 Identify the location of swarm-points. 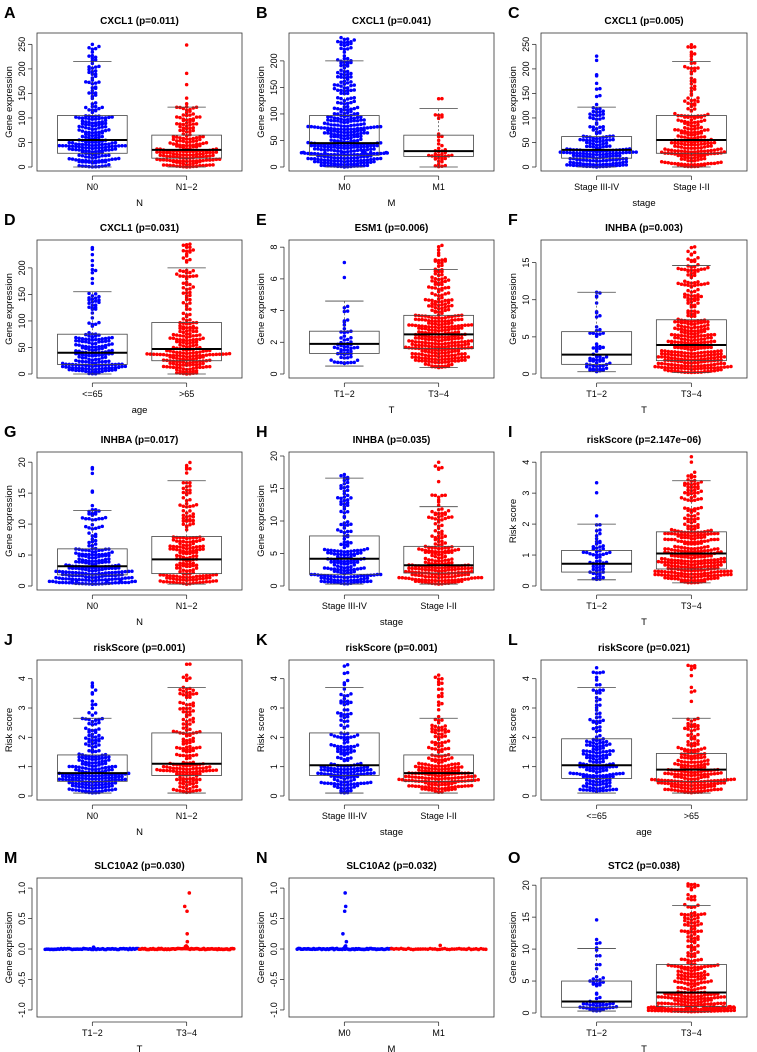
(346, 529).